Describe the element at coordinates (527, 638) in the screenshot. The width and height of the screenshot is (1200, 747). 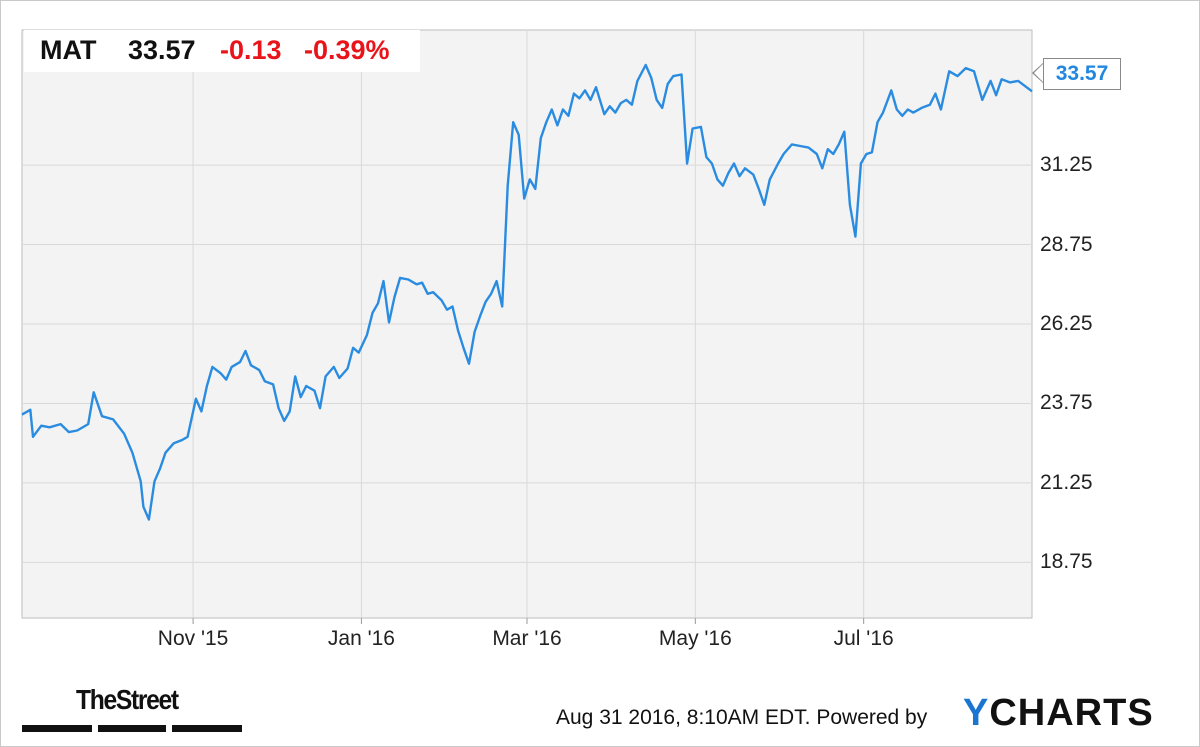
I see `x-tick-label: Mar '16` at that location.